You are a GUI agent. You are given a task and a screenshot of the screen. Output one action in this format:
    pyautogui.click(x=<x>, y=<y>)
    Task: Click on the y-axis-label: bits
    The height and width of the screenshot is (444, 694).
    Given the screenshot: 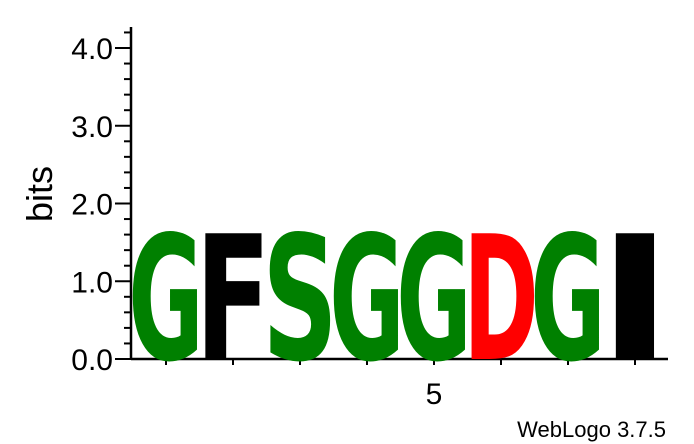 What is the action you would take?
    pyautogui.click(x=39, y=194)
    